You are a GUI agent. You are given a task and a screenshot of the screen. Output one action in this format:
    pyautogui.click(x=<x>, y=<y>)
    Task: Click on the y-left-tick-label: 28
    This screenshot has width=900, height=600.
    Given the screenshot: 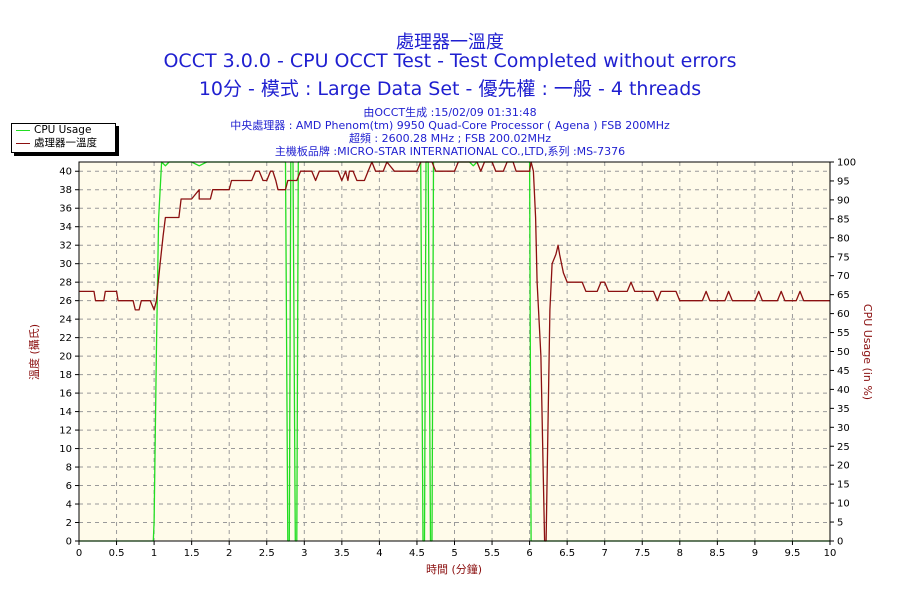 What is the action you would take?
    pyautogui.click(x=65, y=283)
    